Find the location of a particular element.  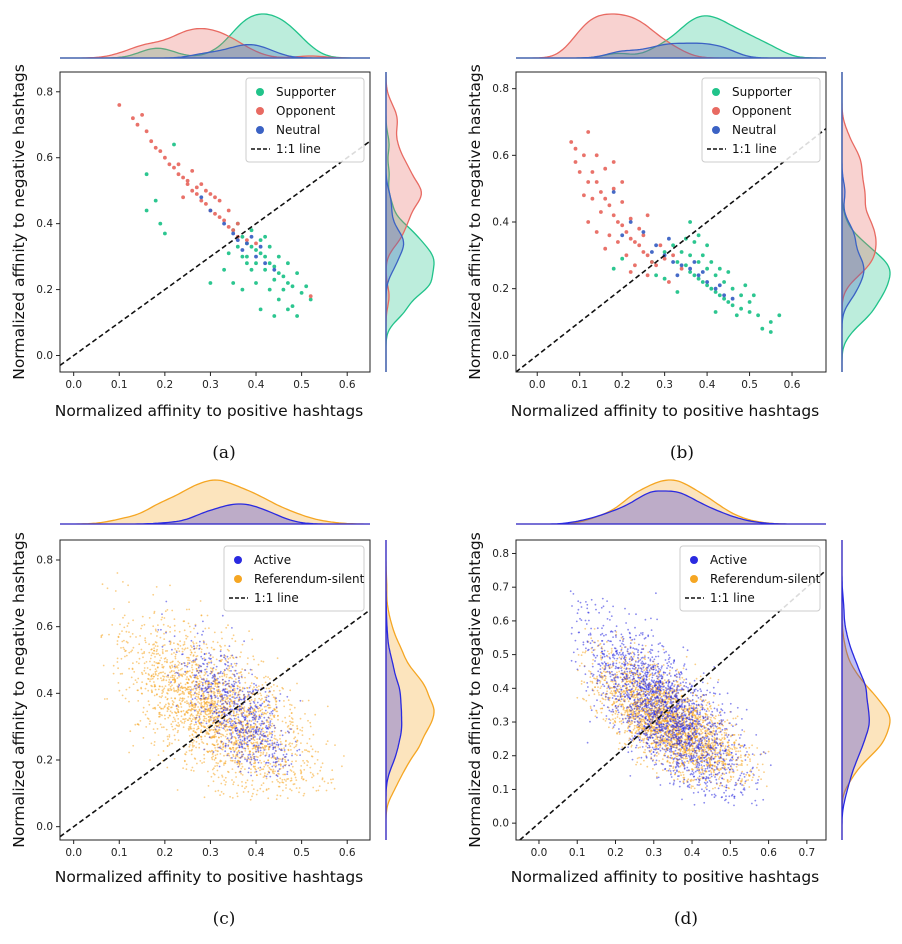

point-referendum-silent-2085 is located at coordinates (265, 764).